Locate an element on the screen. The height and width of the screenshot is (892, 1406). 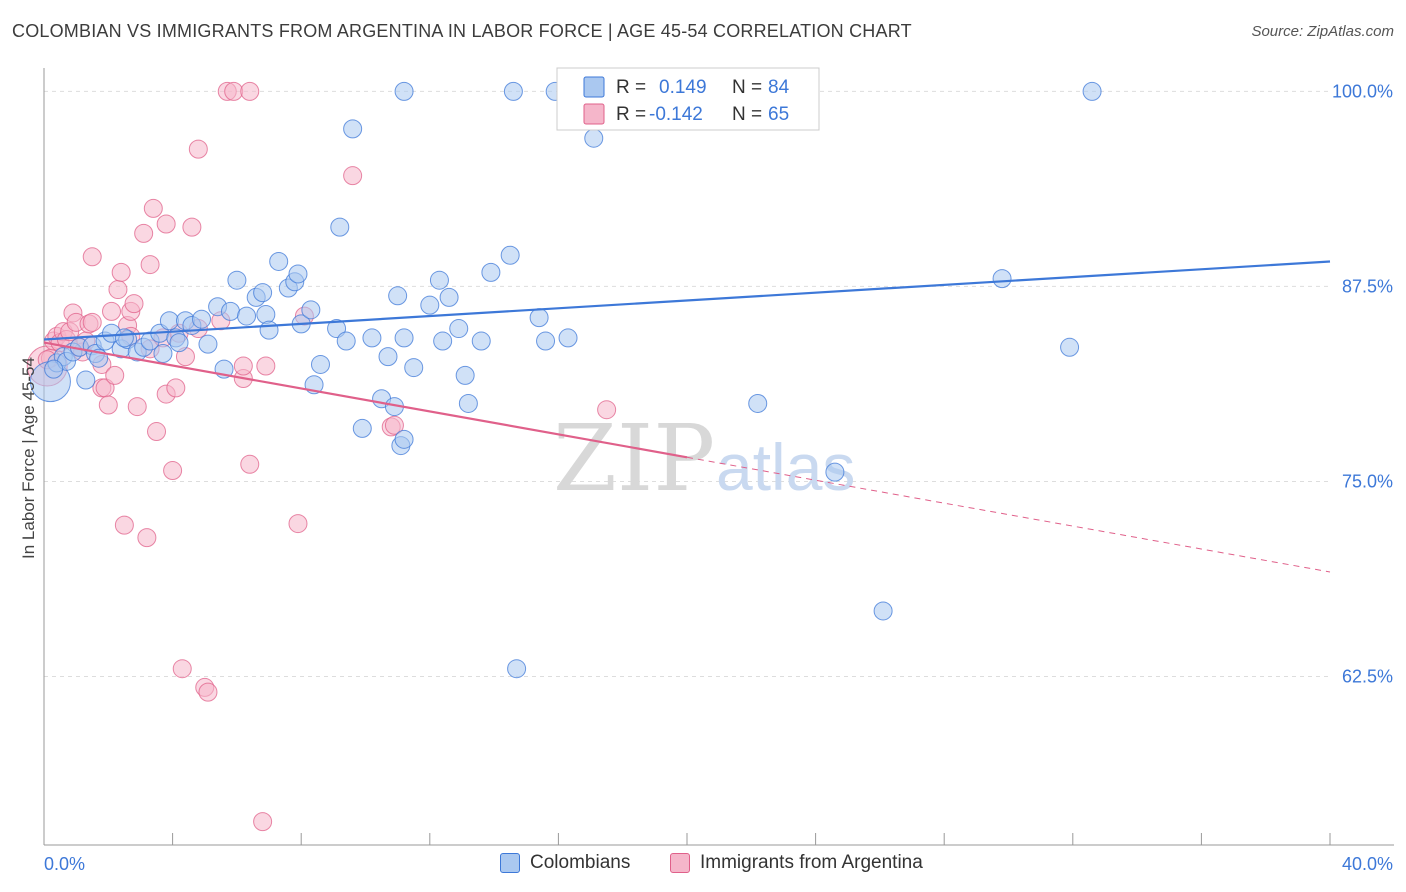
stats-n-value-blue: 84 is located at coordinates (779, 87).